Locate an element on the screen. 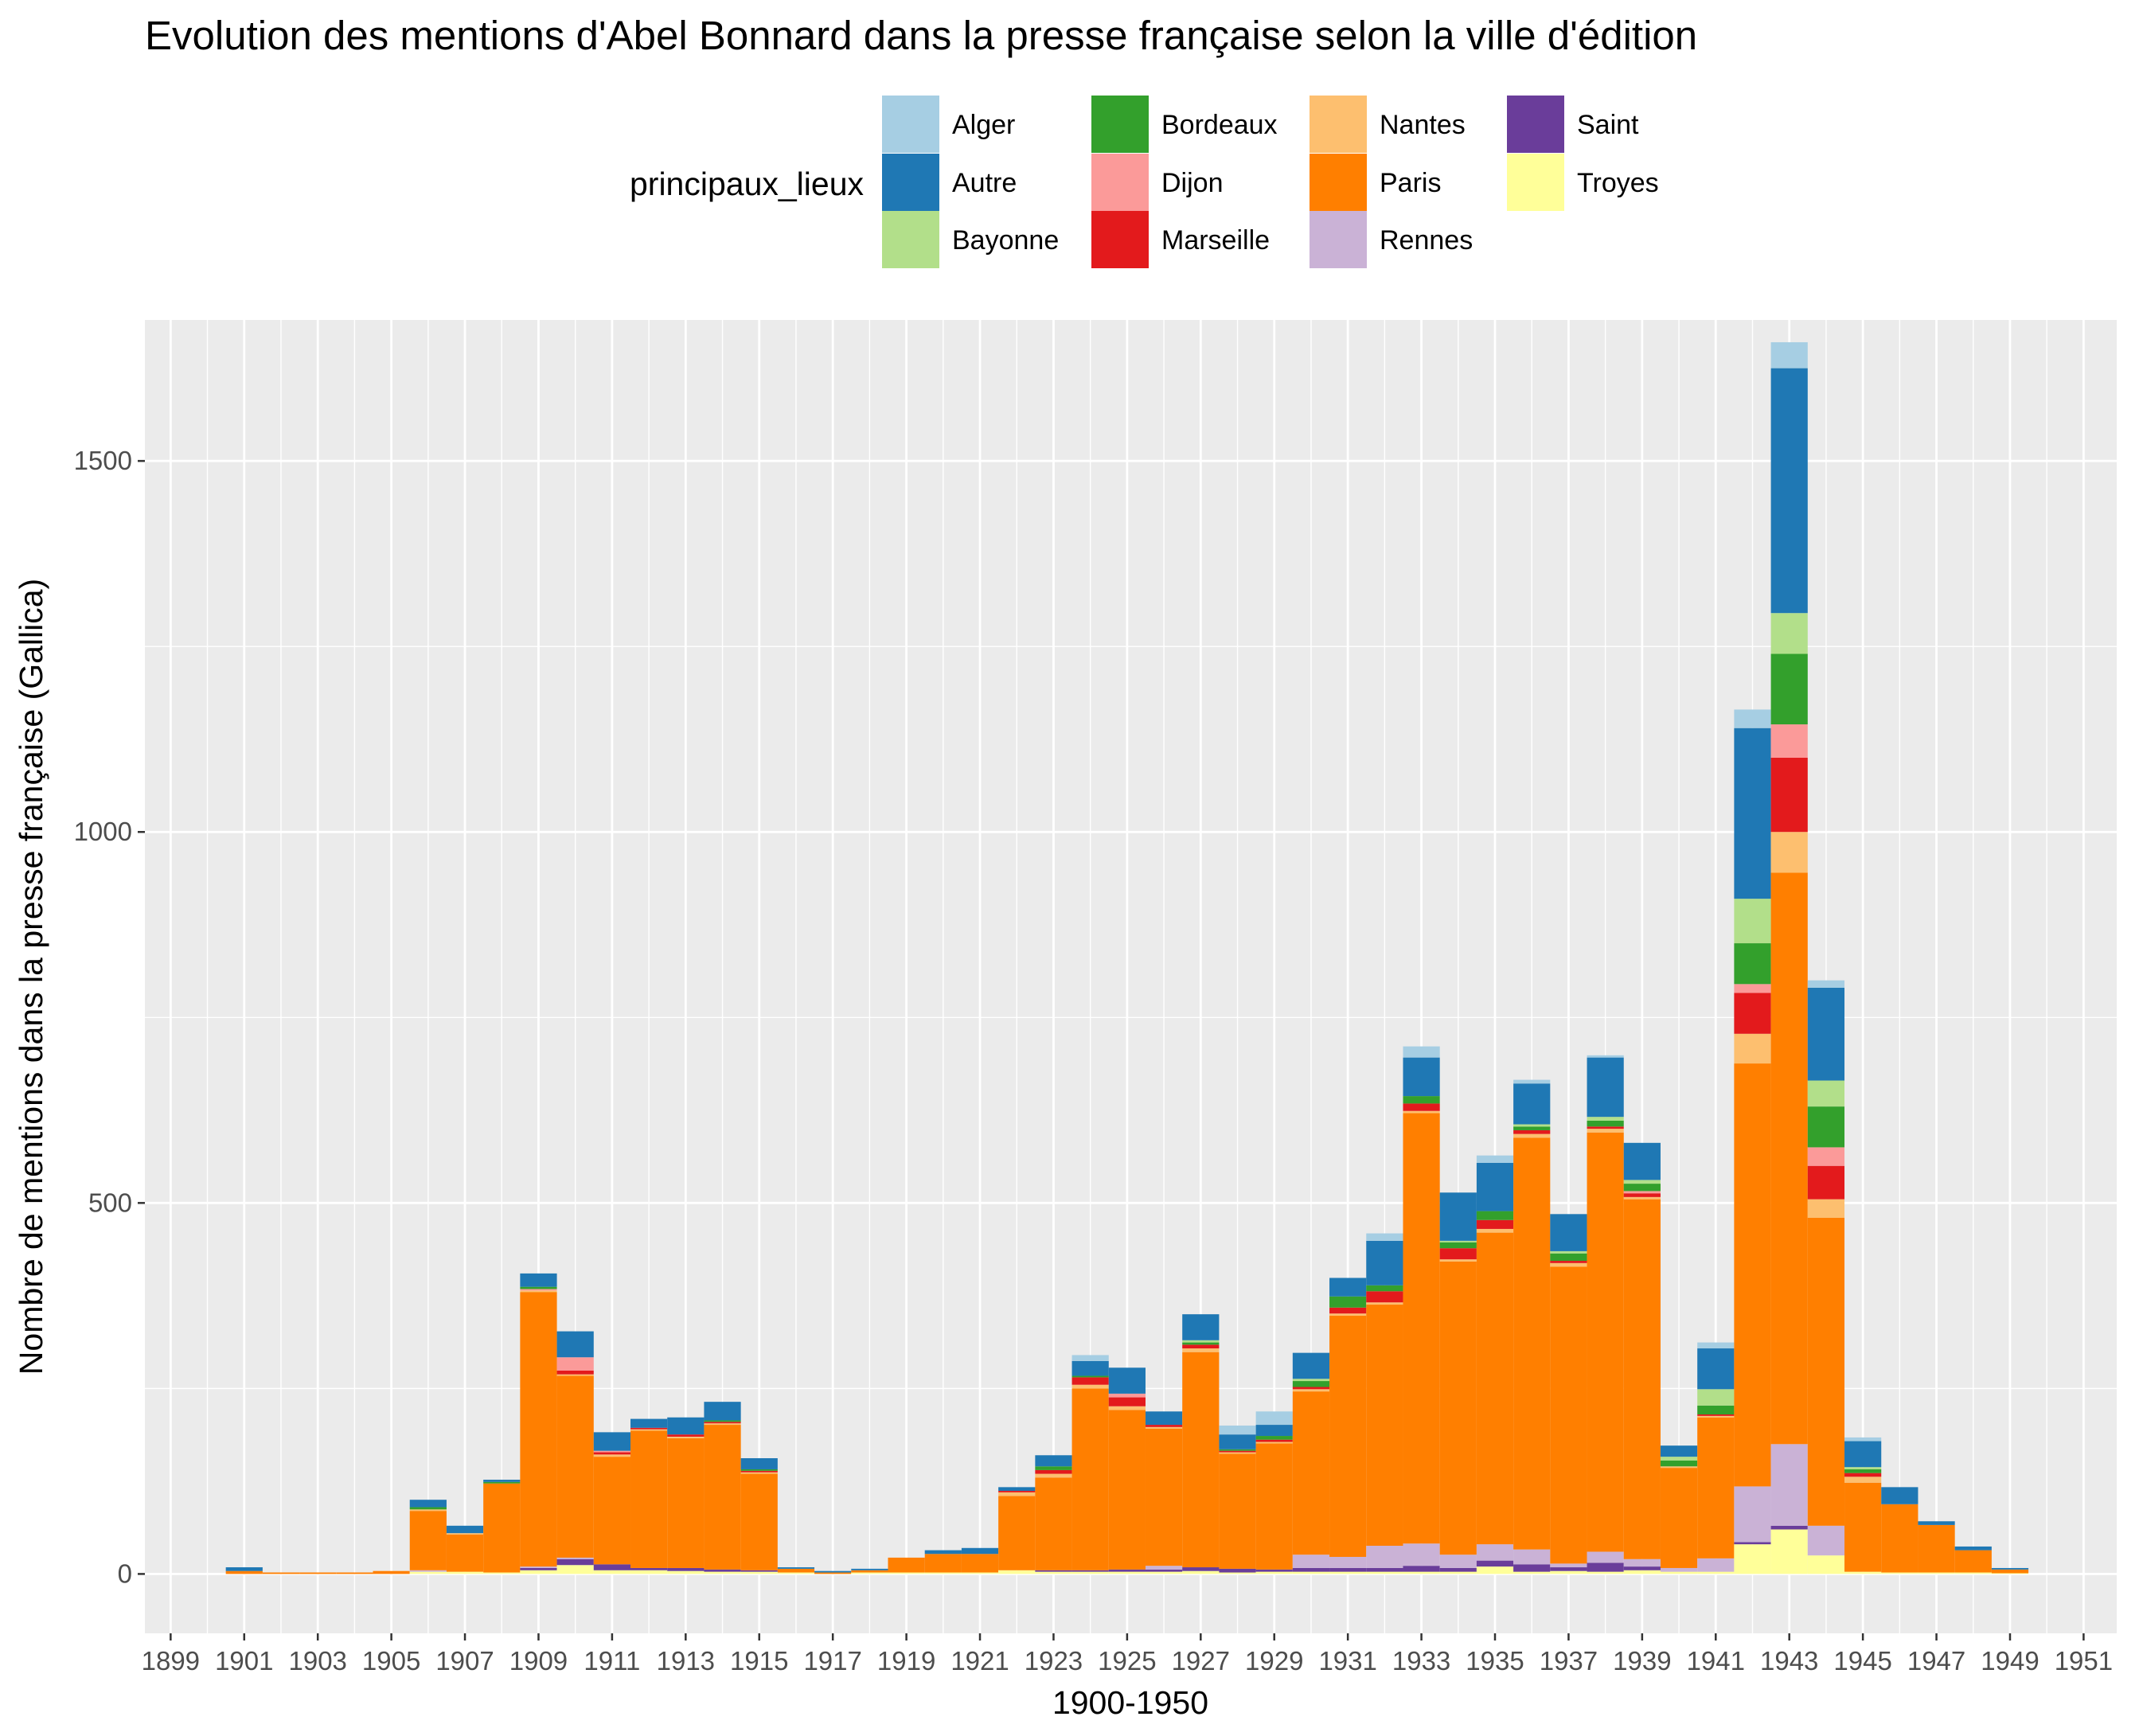 Image resolution: width=2139 pixels, height=1736 pixels. bar-segment-1924-nantes is located at coordinates (1090, 1387).